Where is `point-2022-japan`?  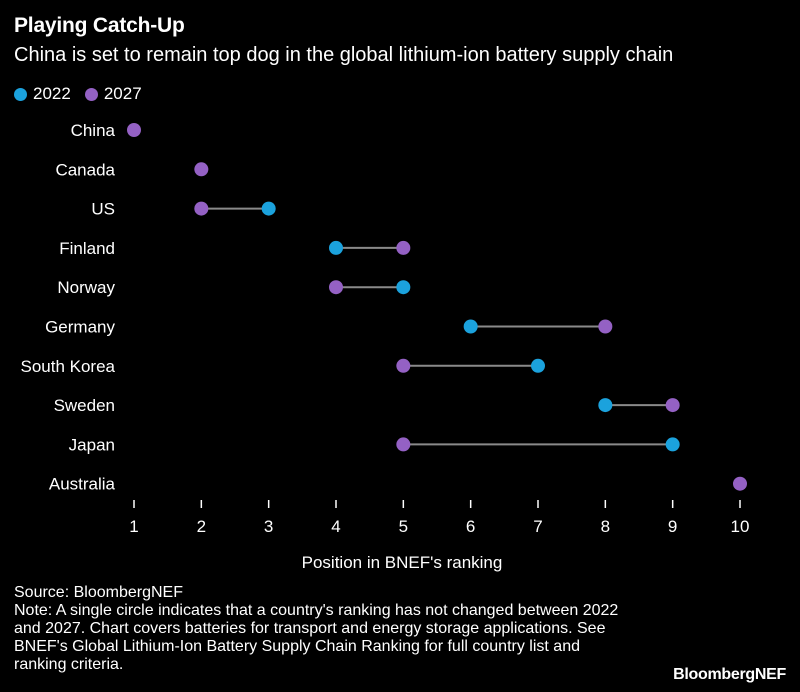
point-2022-japan is located at coordinates (672, 444).